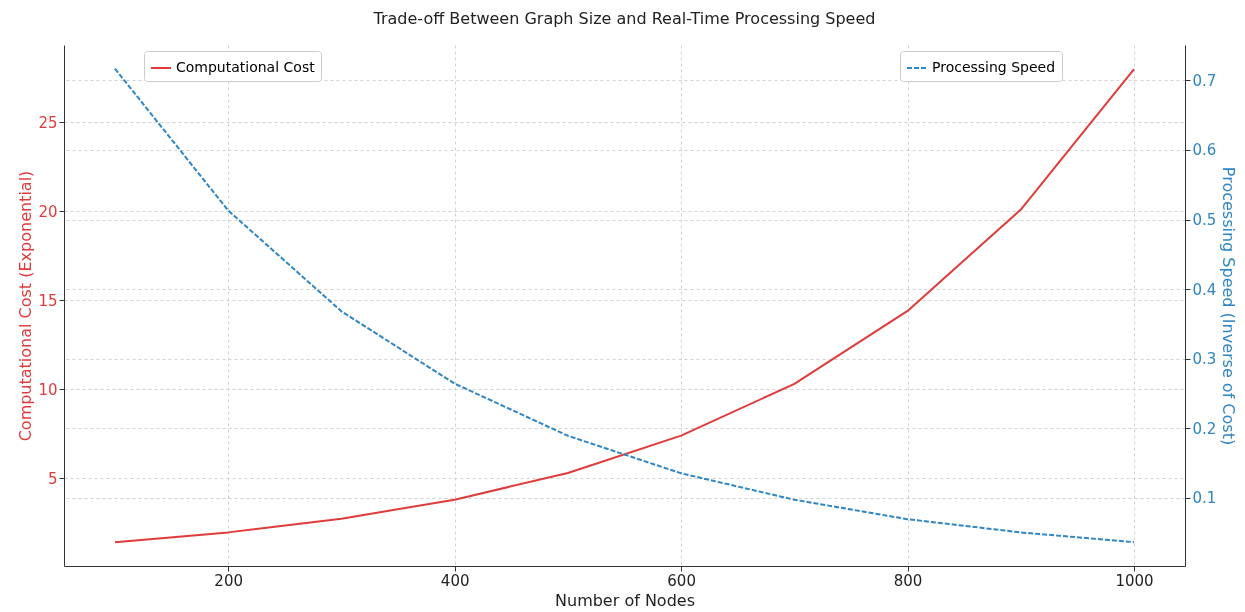 This screenshot has height=612, width=1245. Describe the element at coordinates (1134, 580) in the screenshot. I see `x-tick-label: 1000` at that location.